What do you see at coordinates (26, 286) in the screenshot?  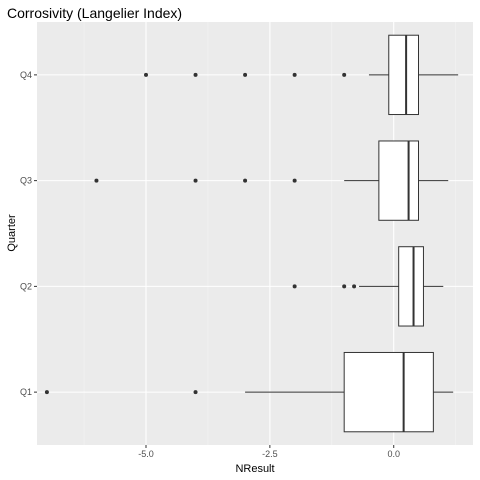 I see `y-tick-label: Q2` at bounding box center [26, 286].